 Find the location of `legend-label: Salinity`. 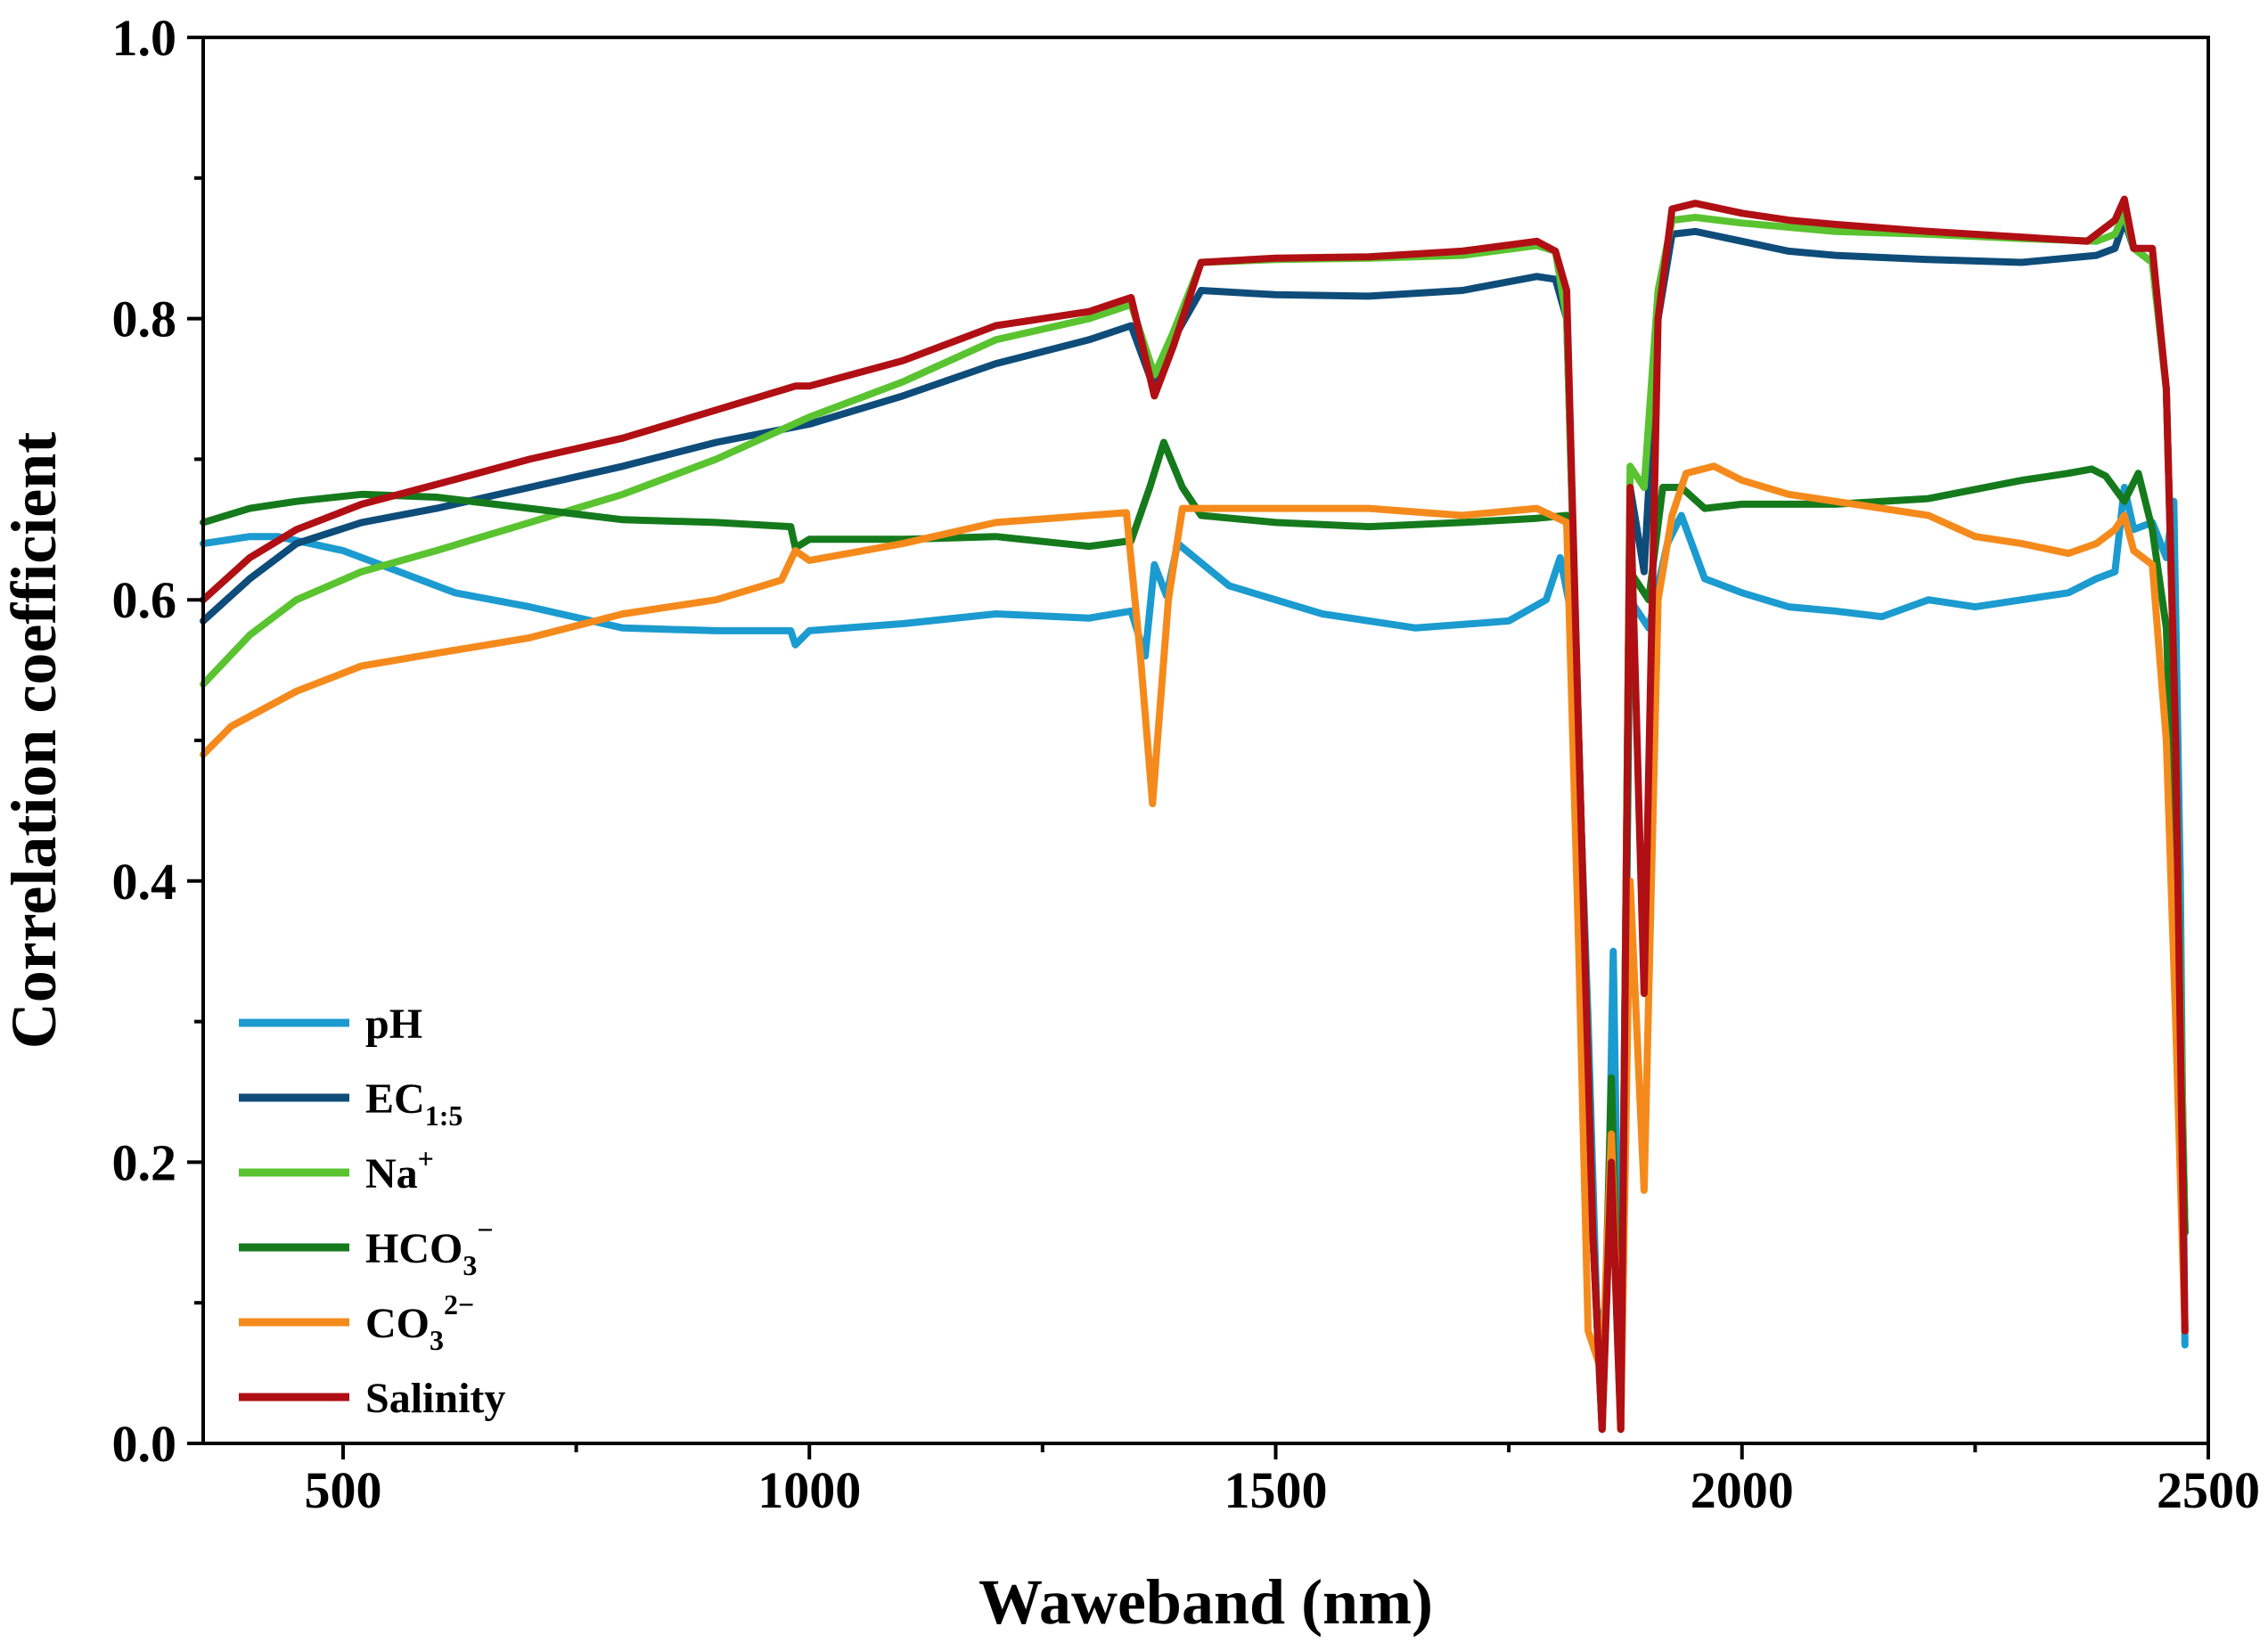

legend-label: Salinity is located at coordinates (435, 1398).